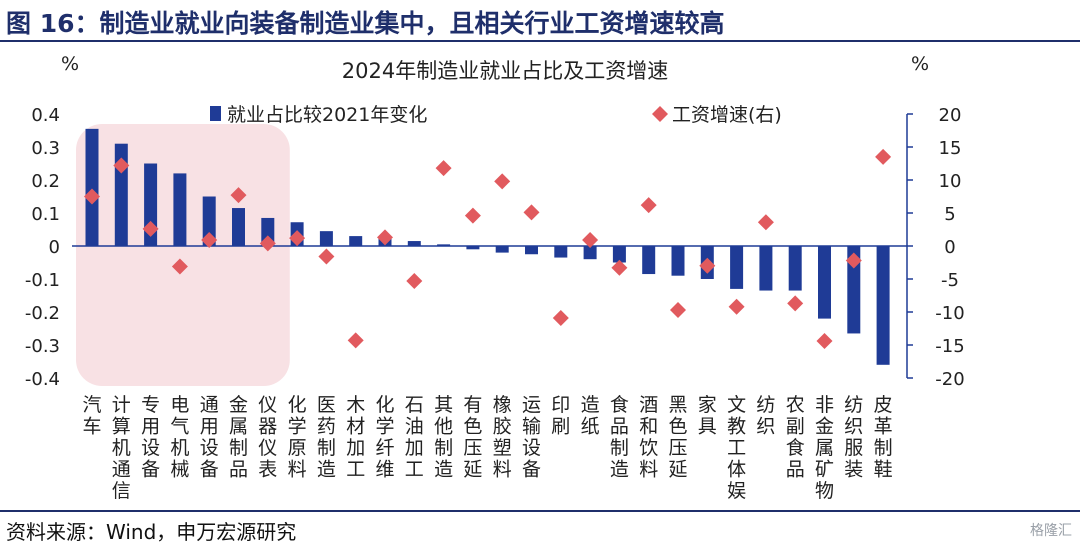  What do you see at coordinates (42, 313) in the screenshot?
I see `left-tick-label: -0.2` at bounding box center [42, 313].